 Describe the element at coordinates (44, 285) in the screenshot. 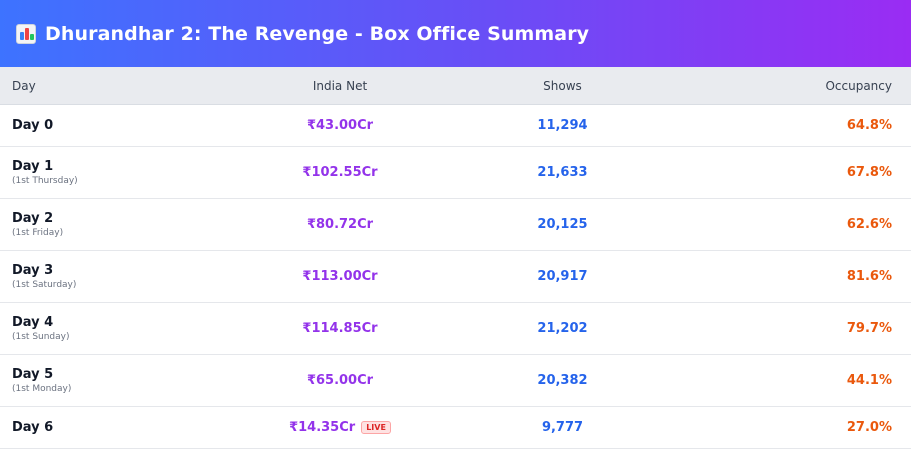

I see `day-weekday-label: (1st Saturday)` at that location.